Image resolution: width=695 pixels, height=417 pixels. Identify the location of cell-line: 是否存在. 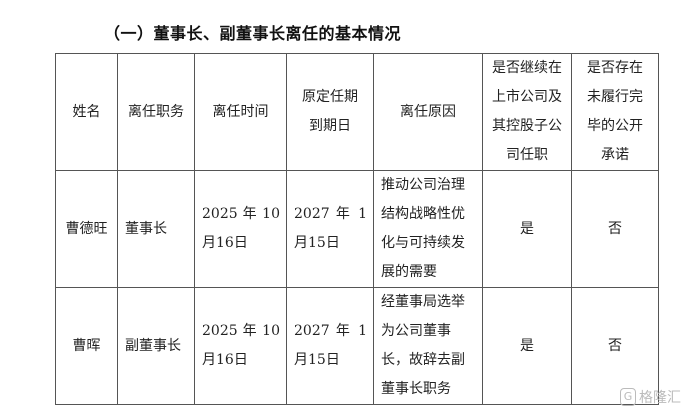
(615, 68).